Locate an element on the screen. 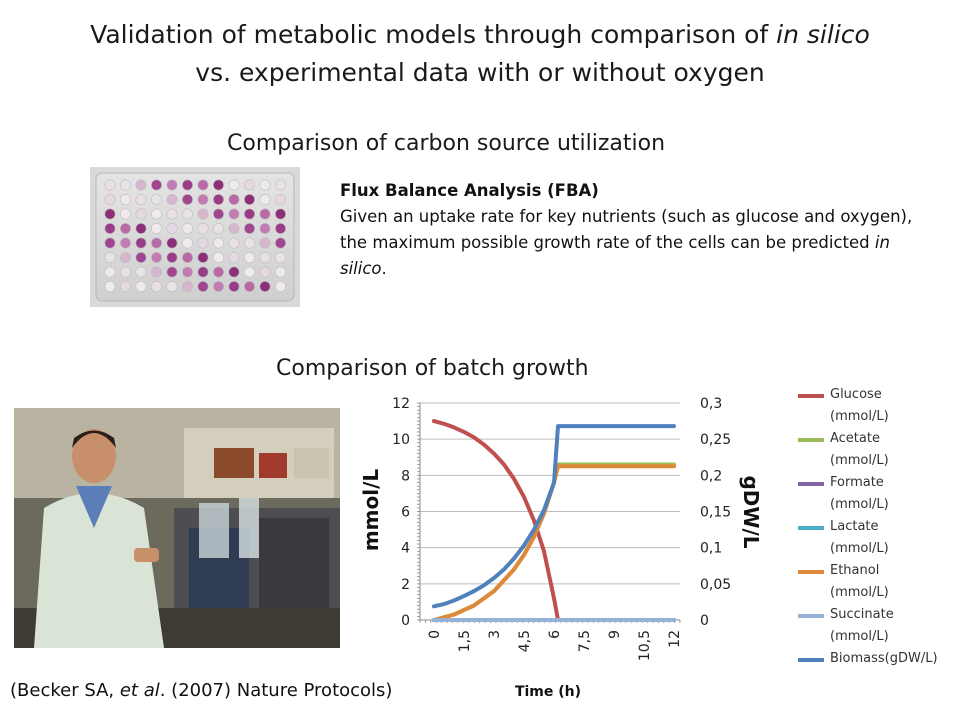 The width and height of the screenshot is (960, 720). legend-label: Formate (mmol/L) is located at coordinates (859, 493).